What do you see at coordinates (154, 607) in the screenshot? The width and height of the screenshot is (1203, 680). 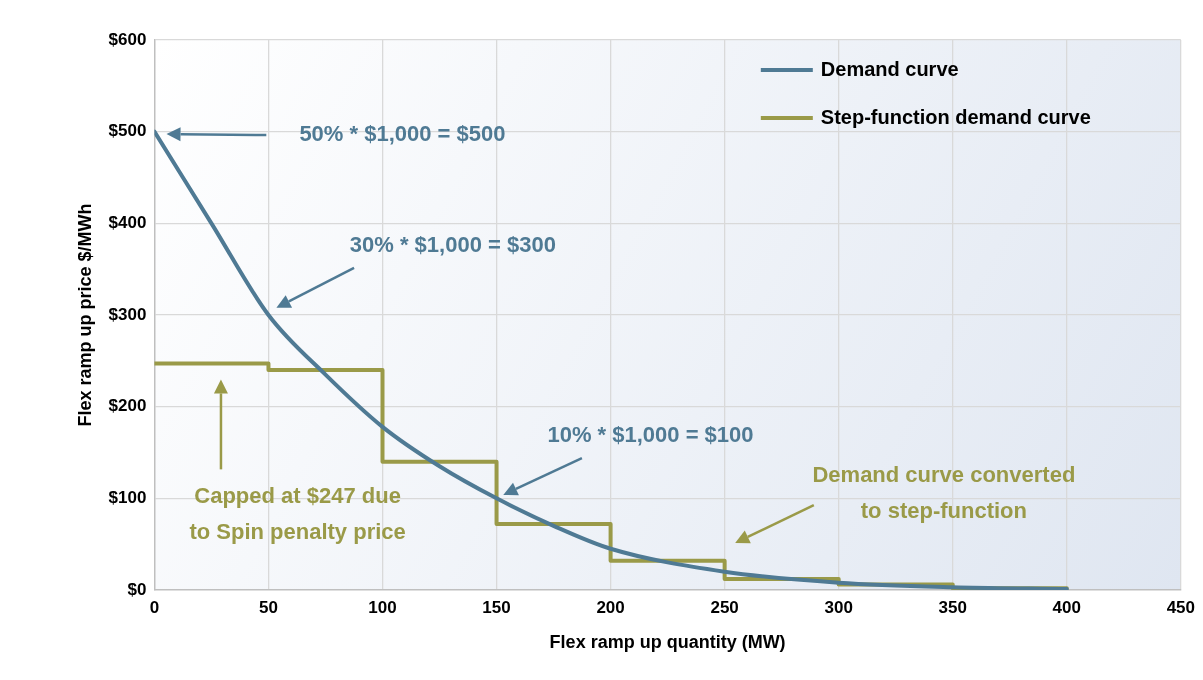 I see `x-tick-label: 0` at bounding box center [154, 607].